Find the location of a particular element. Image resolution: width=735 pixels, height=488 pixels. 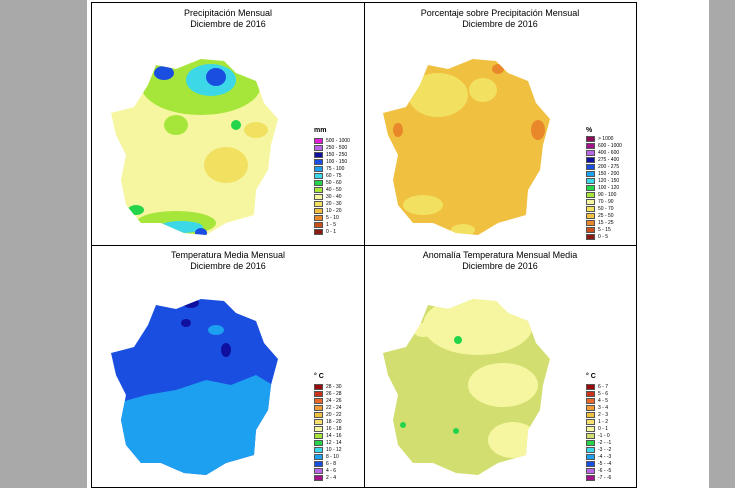

legend-label: 0 - 1 is located at coordinates (331, 231).